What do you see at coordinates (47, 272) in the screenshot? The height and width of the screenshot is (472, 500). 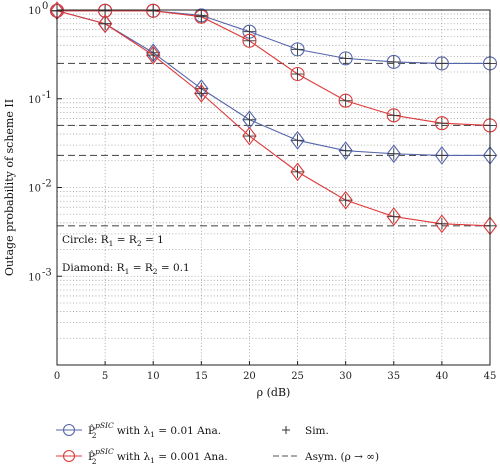 I see `y-tick-exponent: -3` at bounding box center [47, 272].